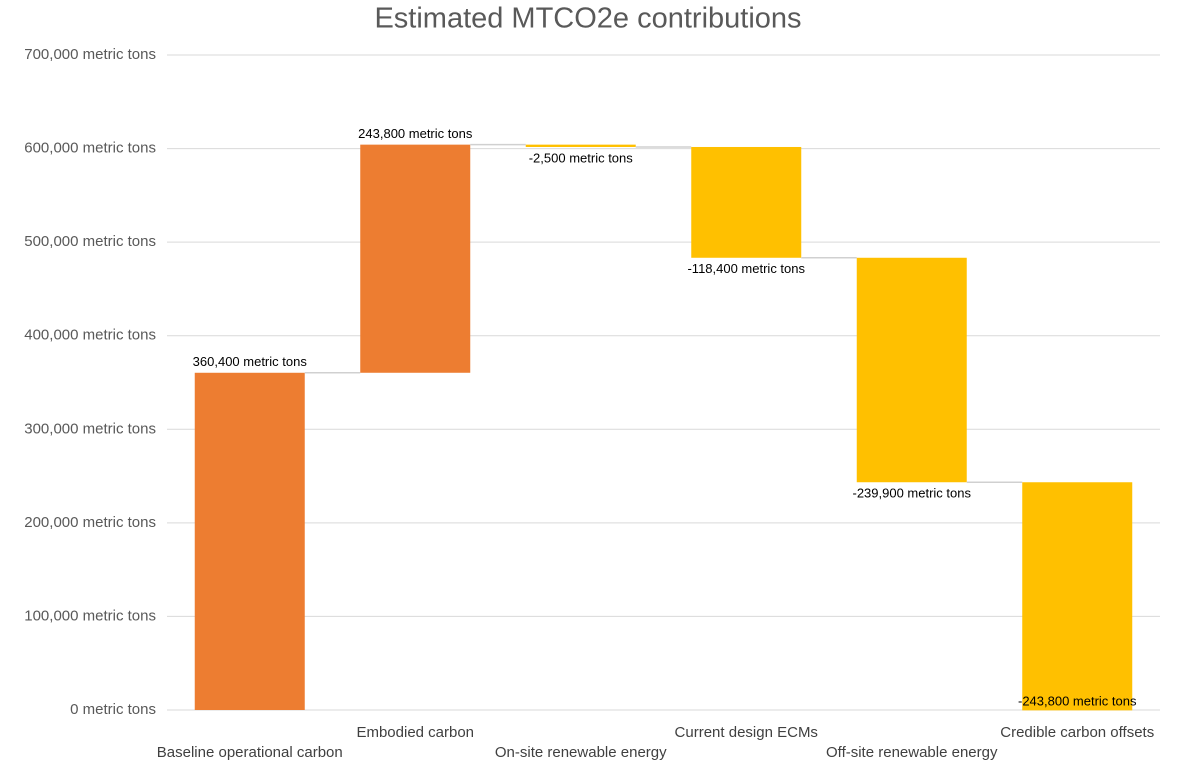 Image resolution: width=1200 pixels, height=775 pixels. I want to click on value-label: -118,400 metric tons, so click(746, 268).